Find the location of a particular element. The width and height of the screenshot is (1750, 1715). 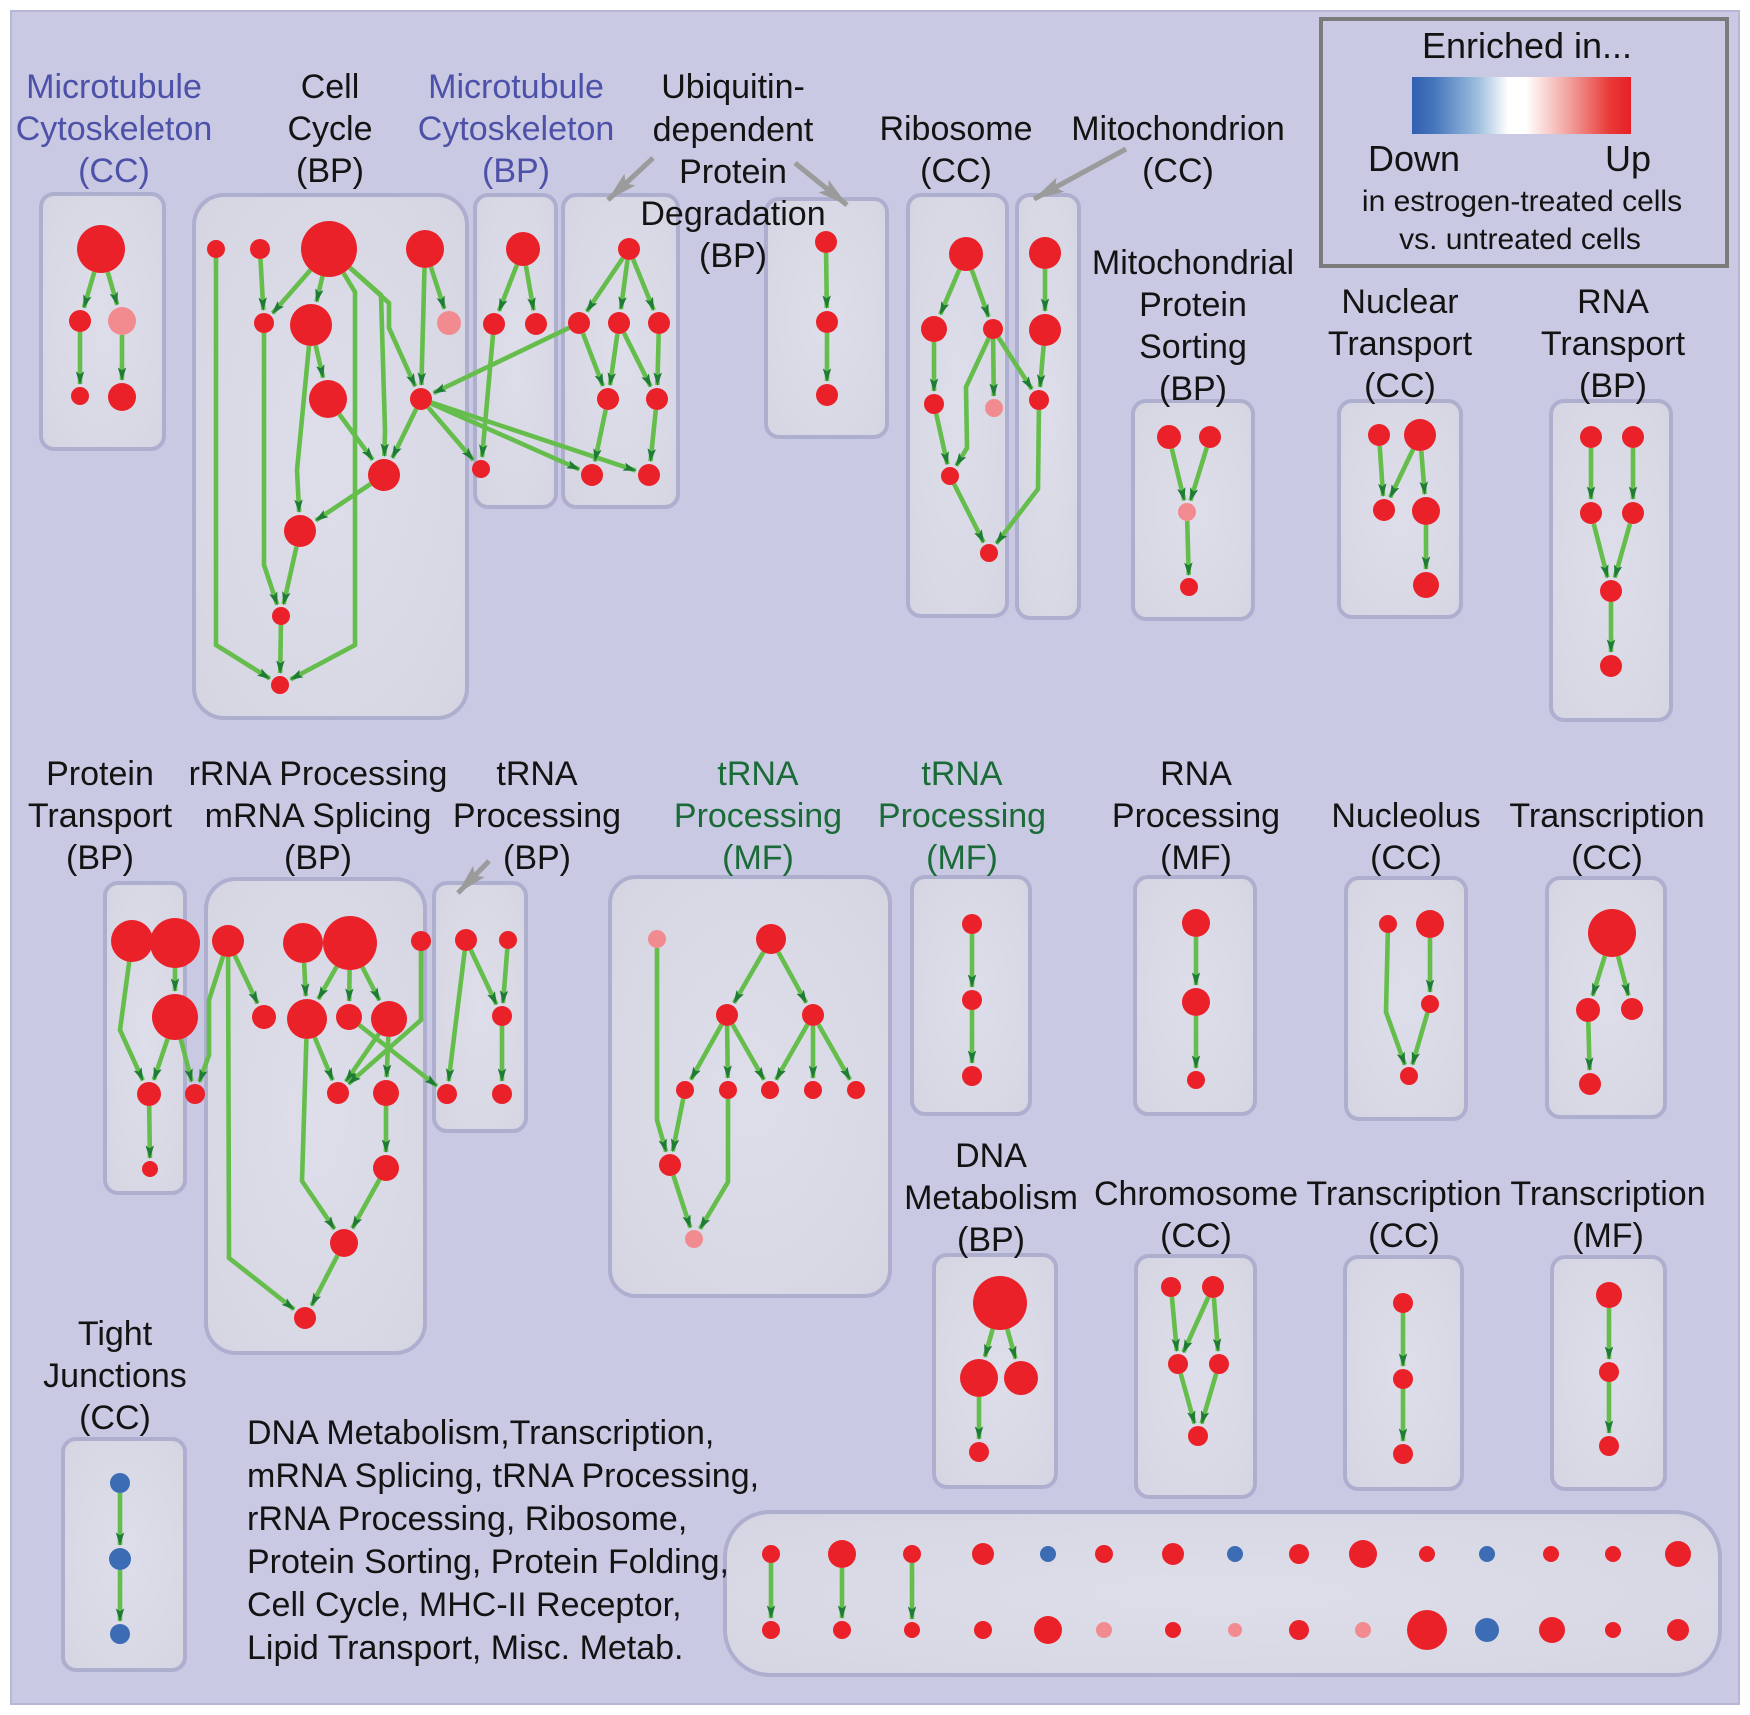

svg-text: Metabolism is located at coordinates (991, 1198).